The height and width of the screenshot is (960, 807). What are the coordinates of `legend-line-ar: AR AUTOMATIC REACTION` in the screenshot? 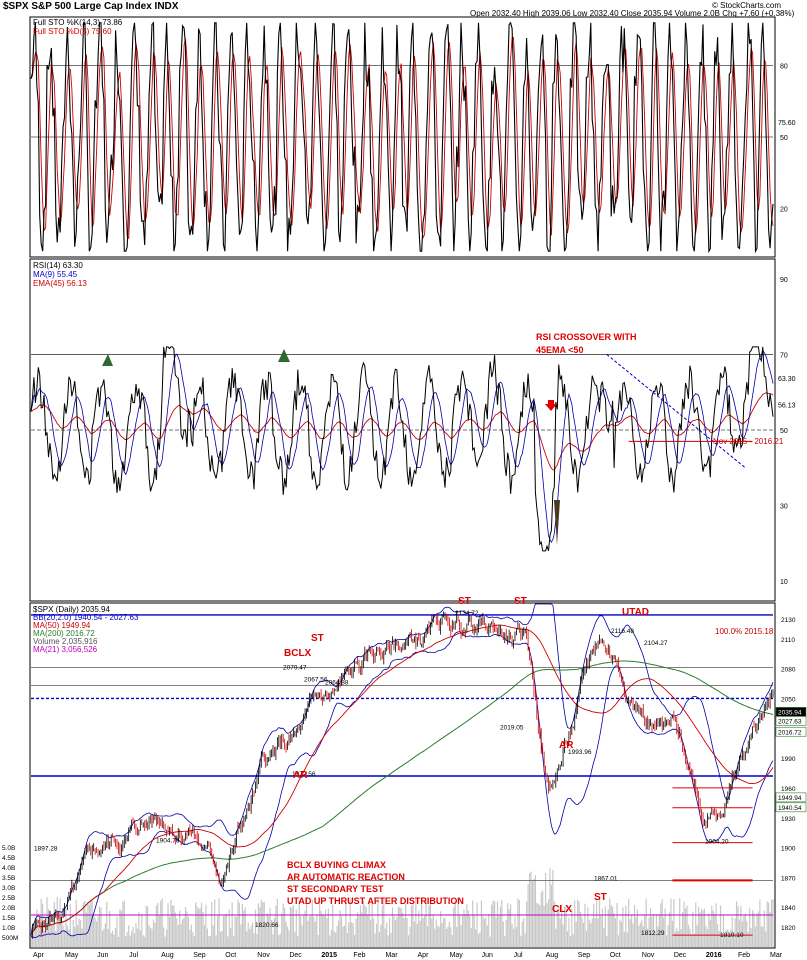 It's located at (346, 877).